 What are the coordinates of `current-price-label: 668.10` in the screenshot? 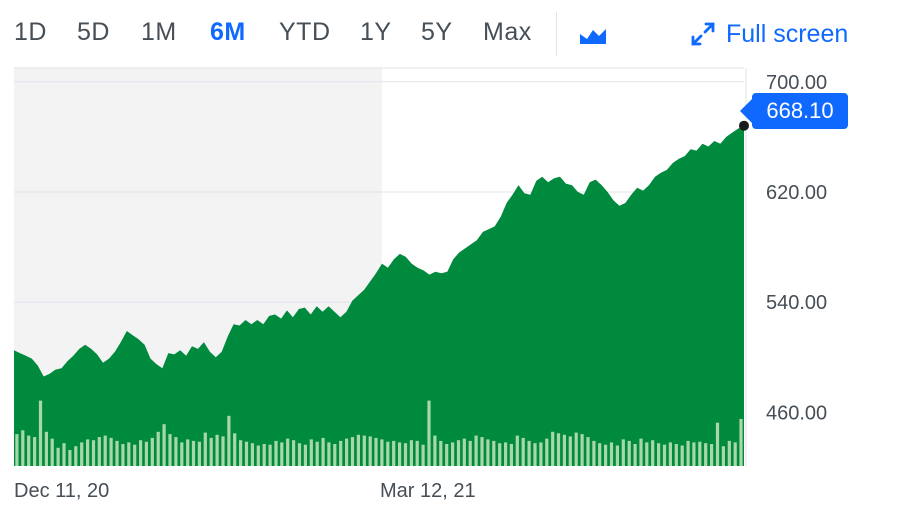 It's located at (794, 111).